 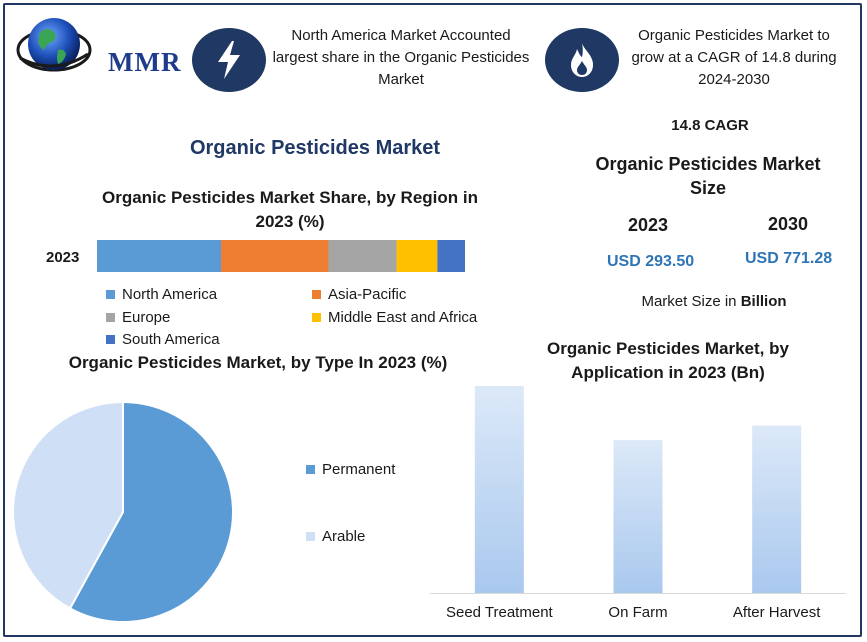 I want to click on region-chart-category-label: 2023, so click(x=63, y=257).